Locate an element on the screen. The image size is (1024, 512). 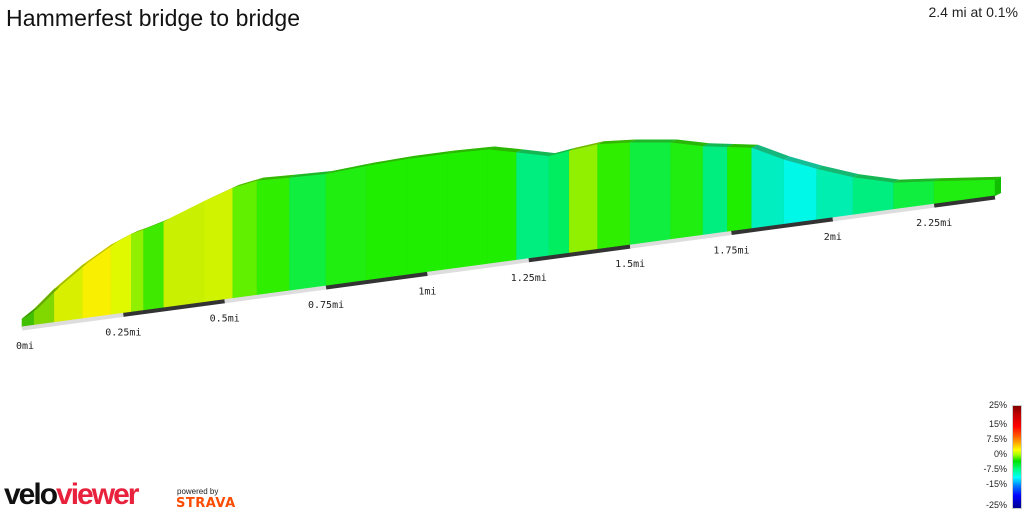
strava-logo: STRAVA is located at coordinates (206, 503).